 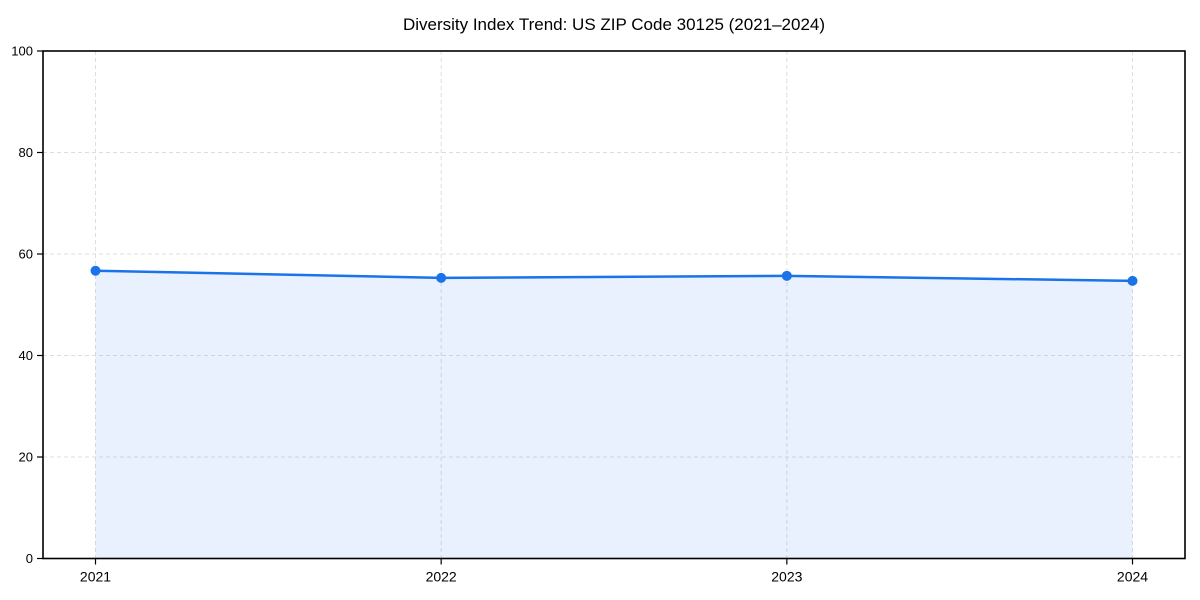 What do you see at coordinates (786, 577) in the screenshot?
I see `x-tick-label: 2023` at bounding box center [786, 577].